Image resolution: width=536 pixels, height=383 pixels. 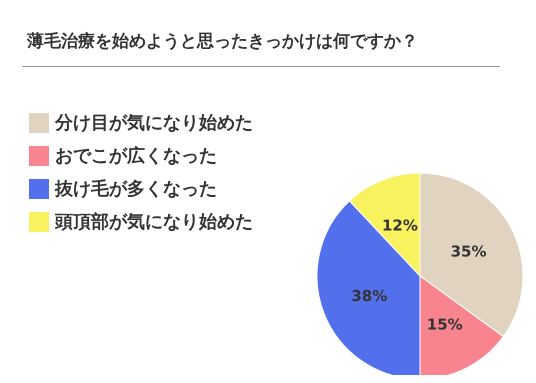 What do you see at coordinates (135, 189) in the screenshot?
I see `legend-label: 抜け毛が多くなった` at bounding box center [135, 189].